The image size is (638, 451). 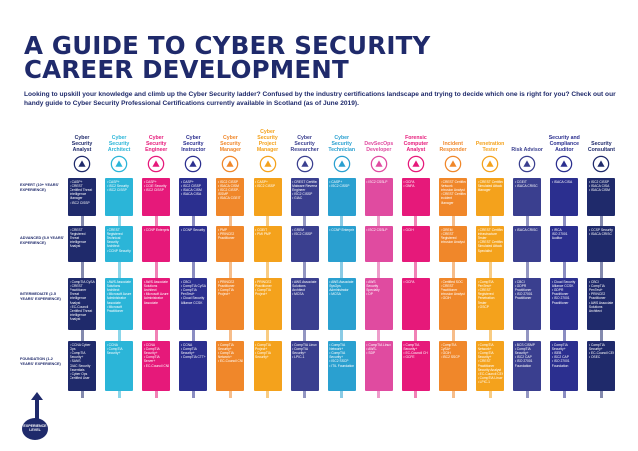 What do you see at coordinates (341, 164) in the screenshot?
I see `technician-tools-icon` at bounding box center [341, 164].